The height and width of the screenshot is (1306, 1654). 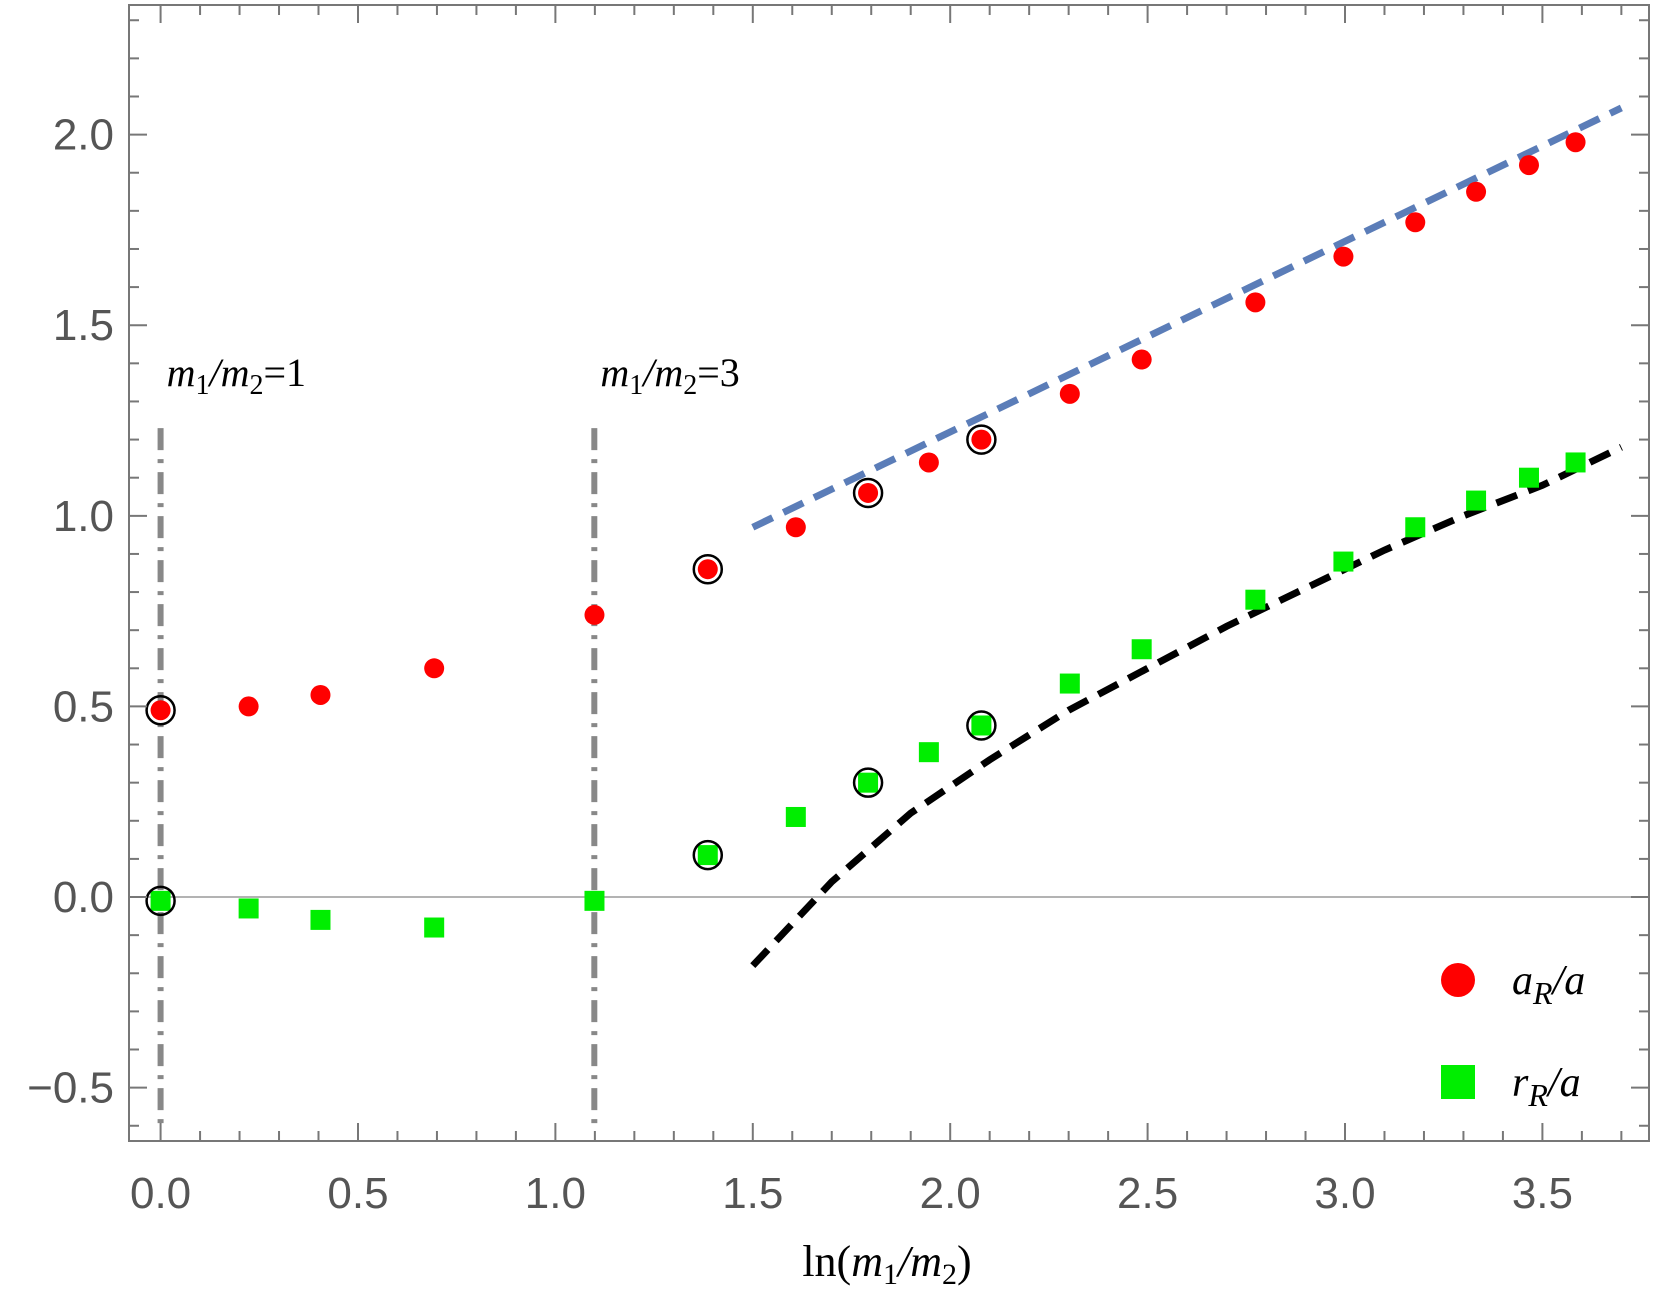 I want to click on y-tick-label: −0.5, so click(x=70, y=1088).